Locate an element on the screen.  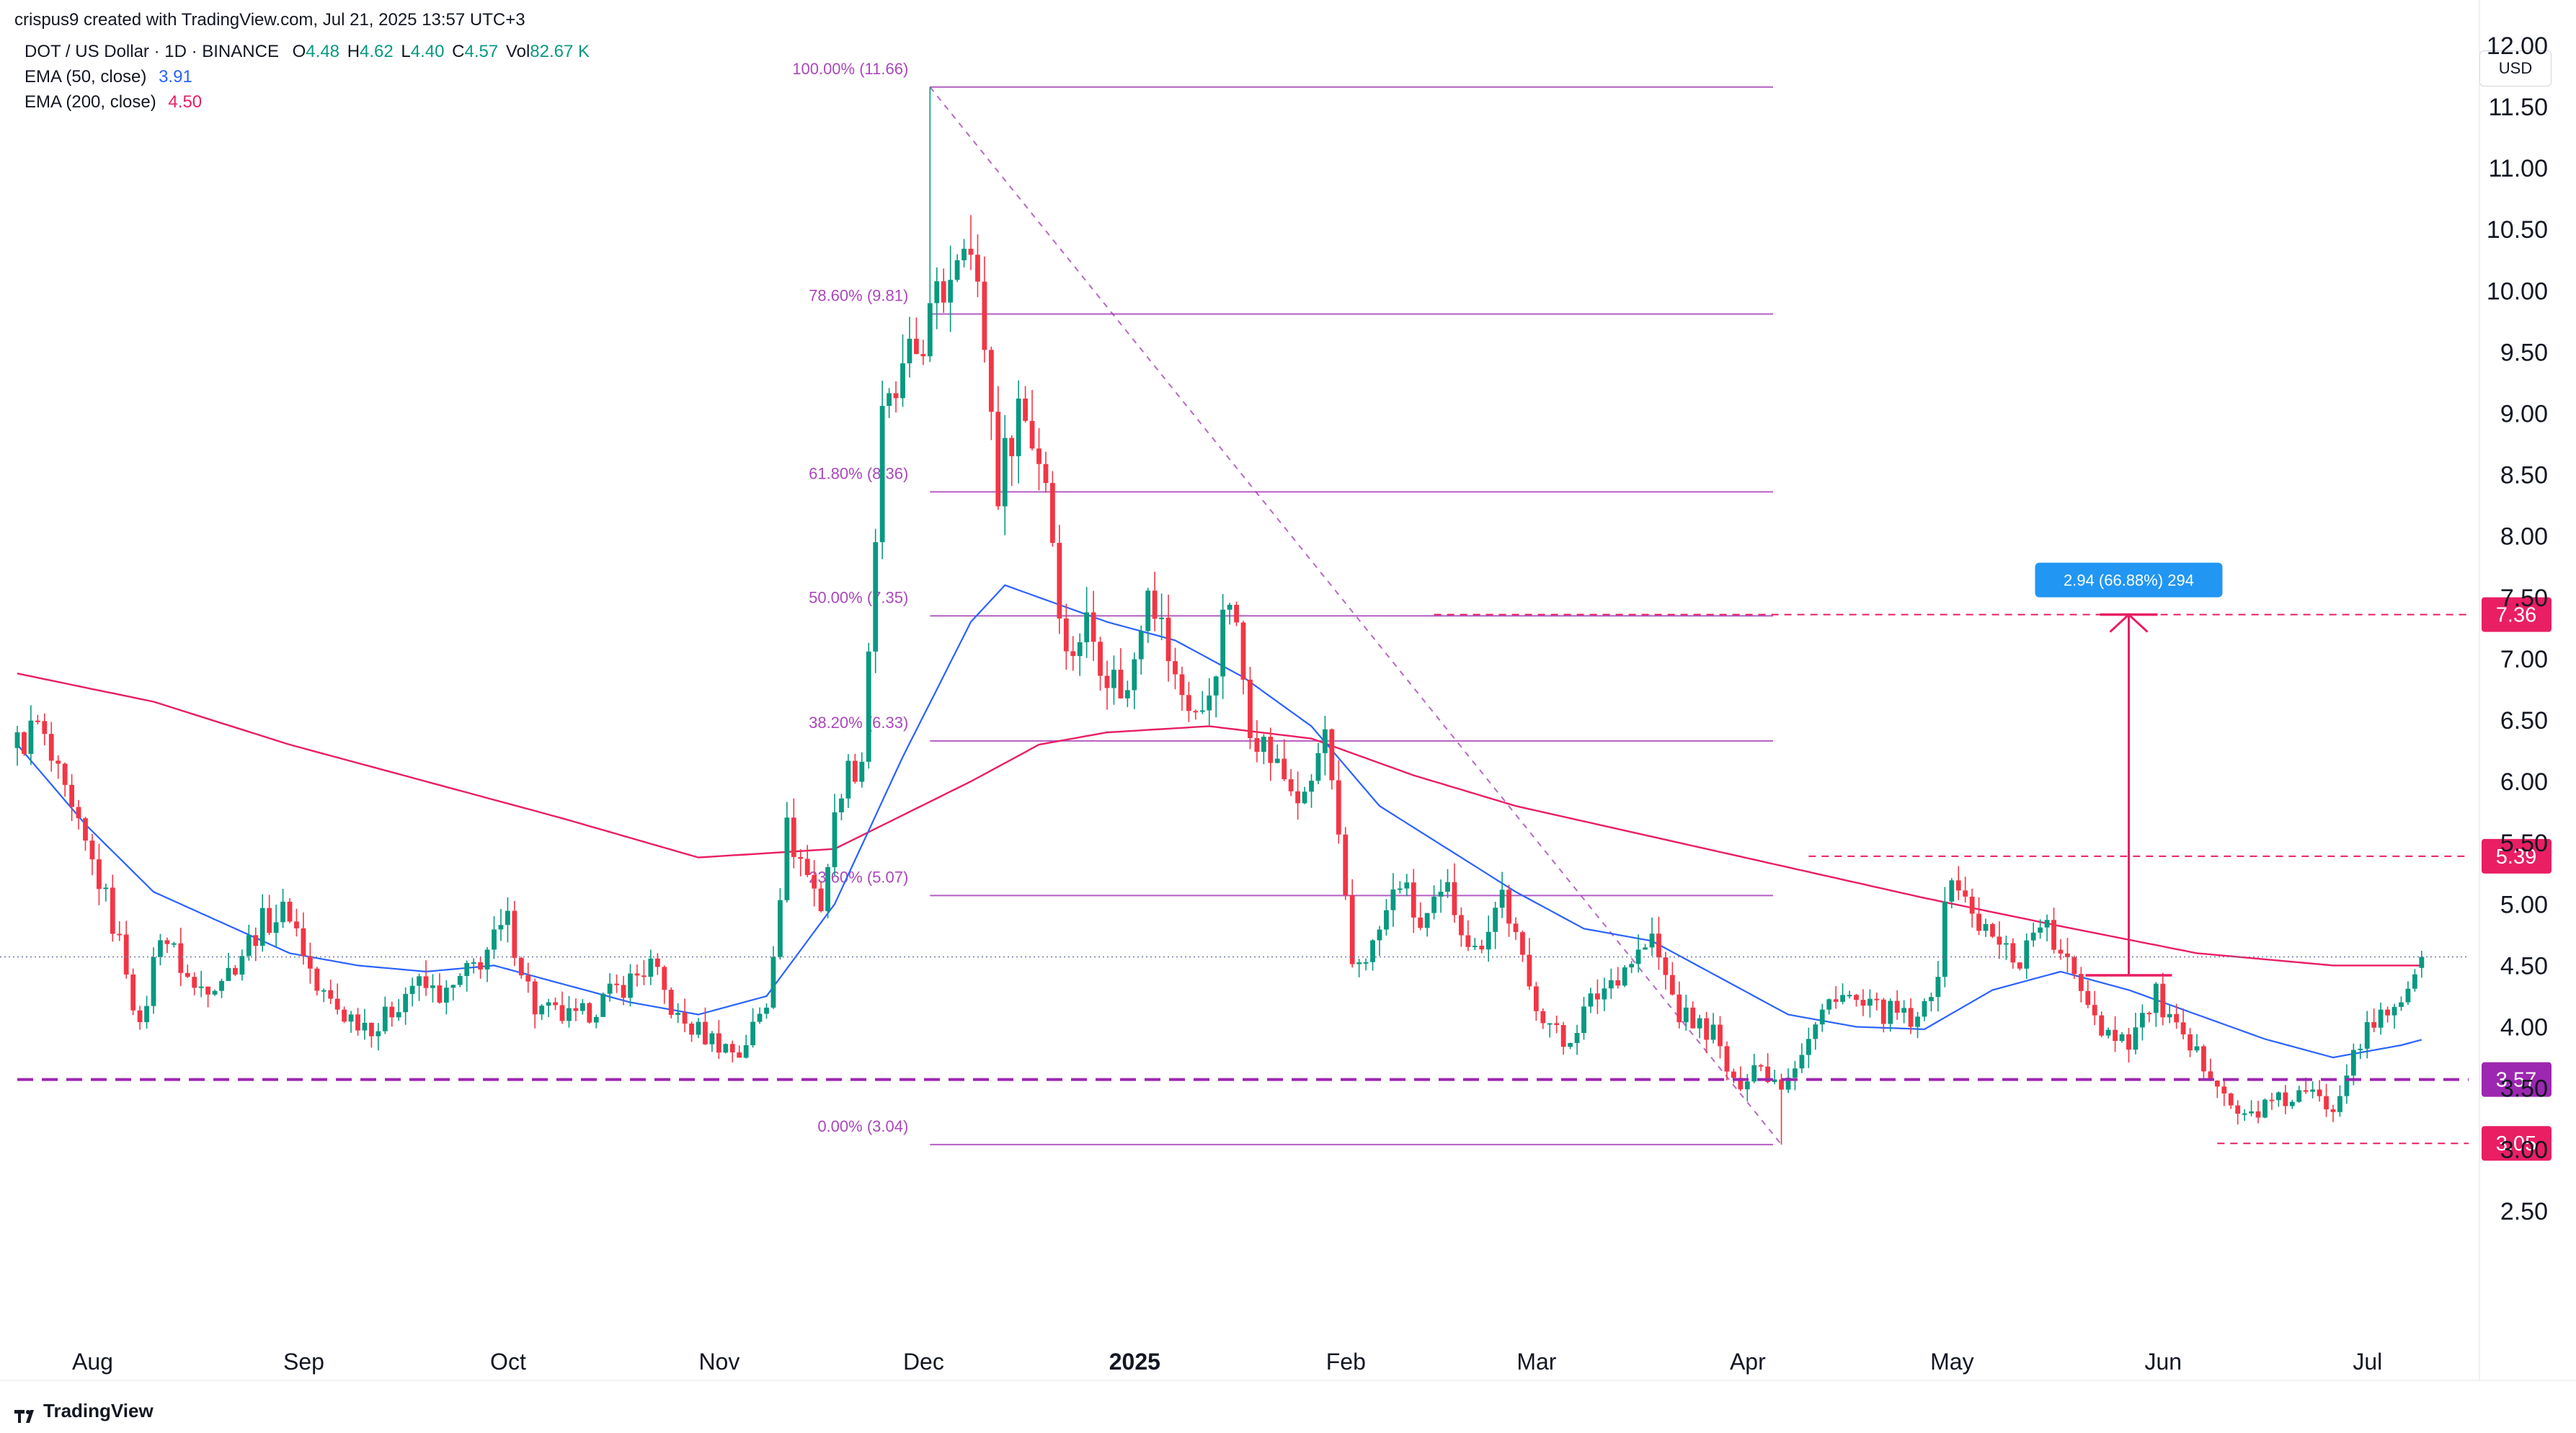
measure-tool: 2.94 (66.88%) 294 is located at coordinates (2129, 769).